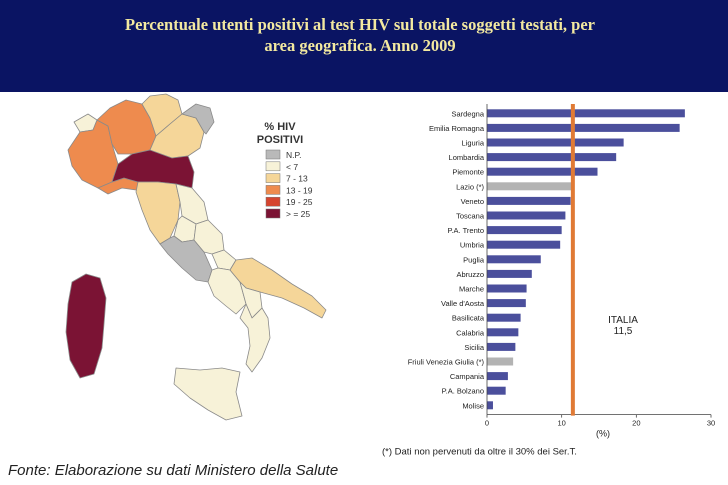  Describe the element at coordinates (468, 318) in the screenshot. I see `category-label: Basilicata` at that location.